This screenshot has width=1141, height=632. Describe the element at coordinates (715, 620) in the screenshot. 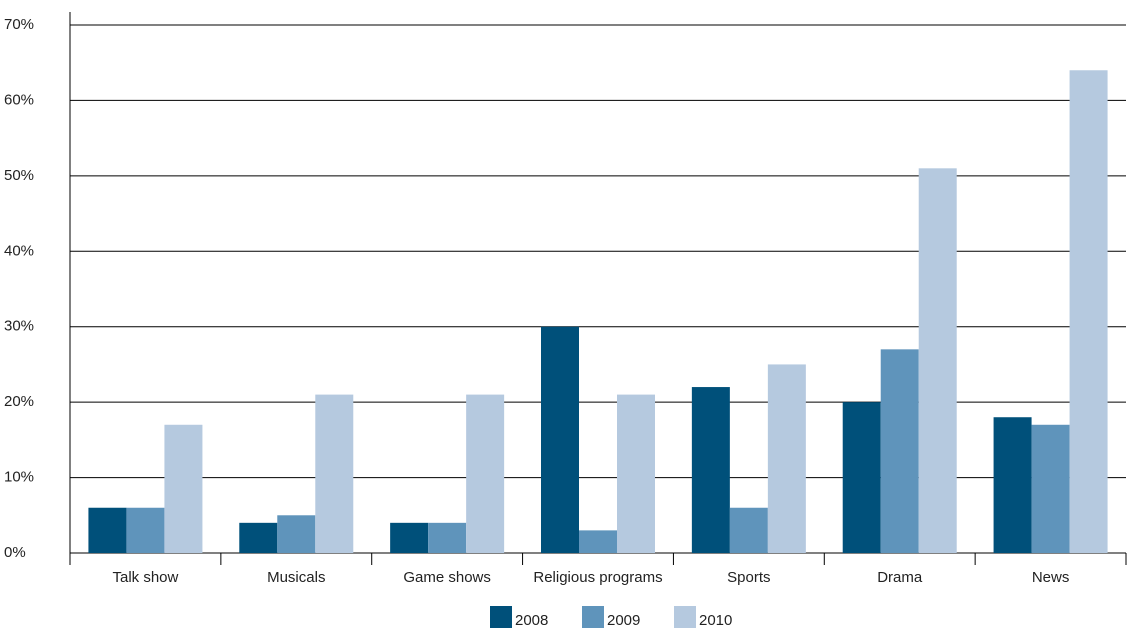

I see `legend-label: 2010` at that location.